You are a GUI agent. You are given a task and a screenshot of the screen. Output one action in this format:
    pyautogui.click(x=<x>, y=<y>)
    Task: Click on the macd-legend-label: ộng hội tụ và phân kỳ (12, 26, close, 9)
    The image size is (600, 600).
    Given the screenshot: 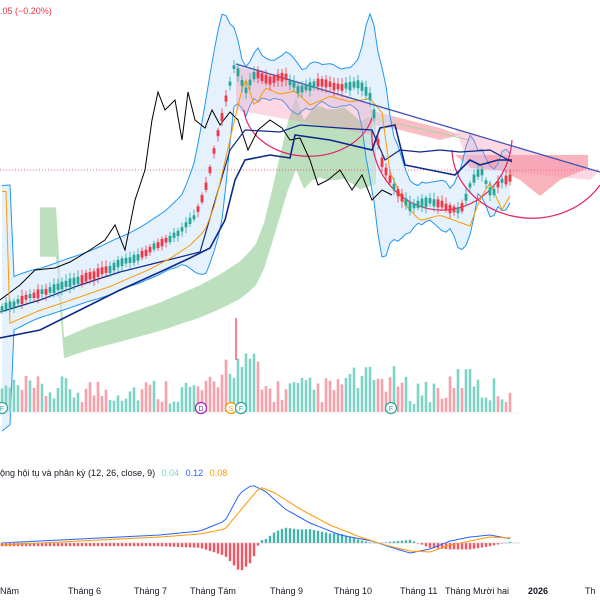 What is the action you would take?
    pyautogui.click(x=78, y=473)
    